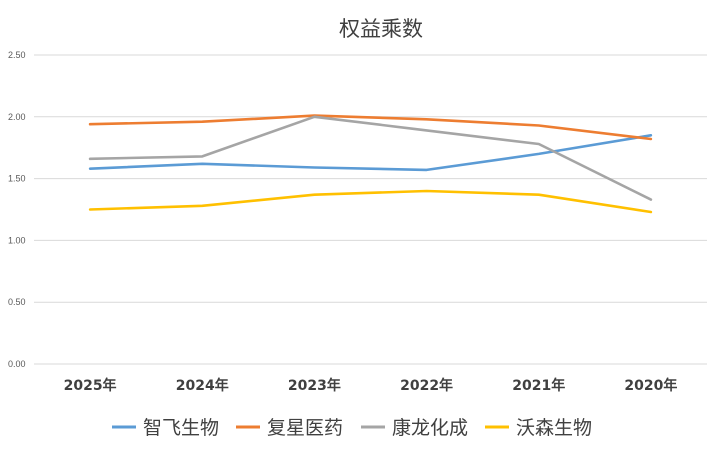 Image resolution: width=719 pixels, height=454 pixels. What do you see at coordinates (202, 385) in the screenshot?
I see `x-tick-label: 2024年` at bounding box center [202, 385].